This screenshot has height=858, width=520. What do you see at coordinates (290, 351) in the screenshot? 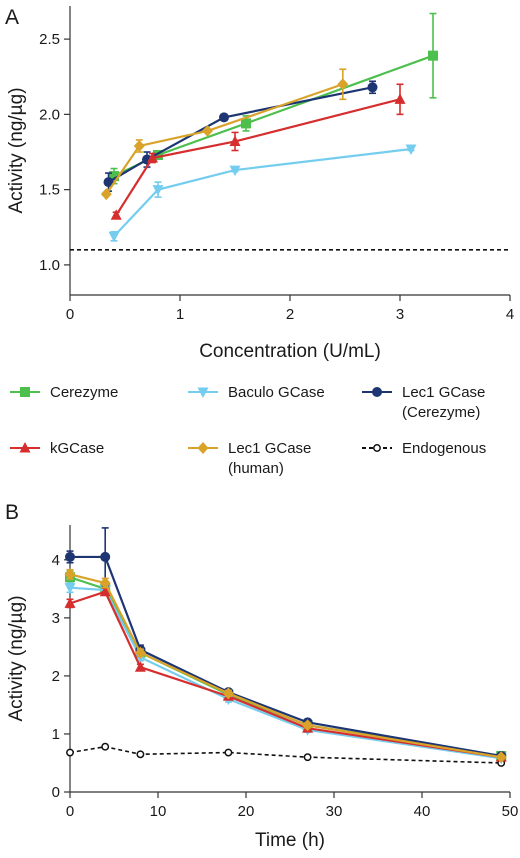
I see `x-axis-title: Concentration (U/mL)` at bounding box center [290, 351].